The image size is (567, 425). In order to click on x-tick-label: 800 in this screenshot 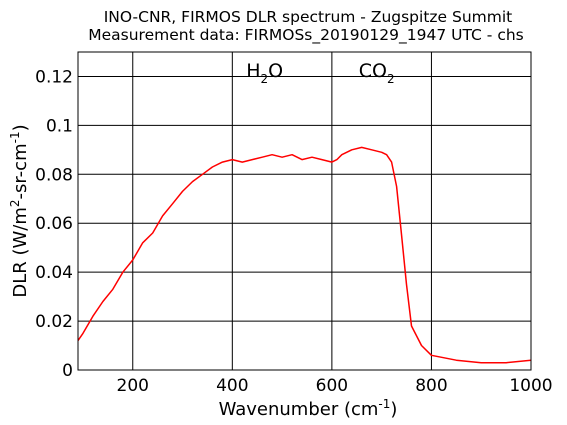, I will do `click(431, 386)`.